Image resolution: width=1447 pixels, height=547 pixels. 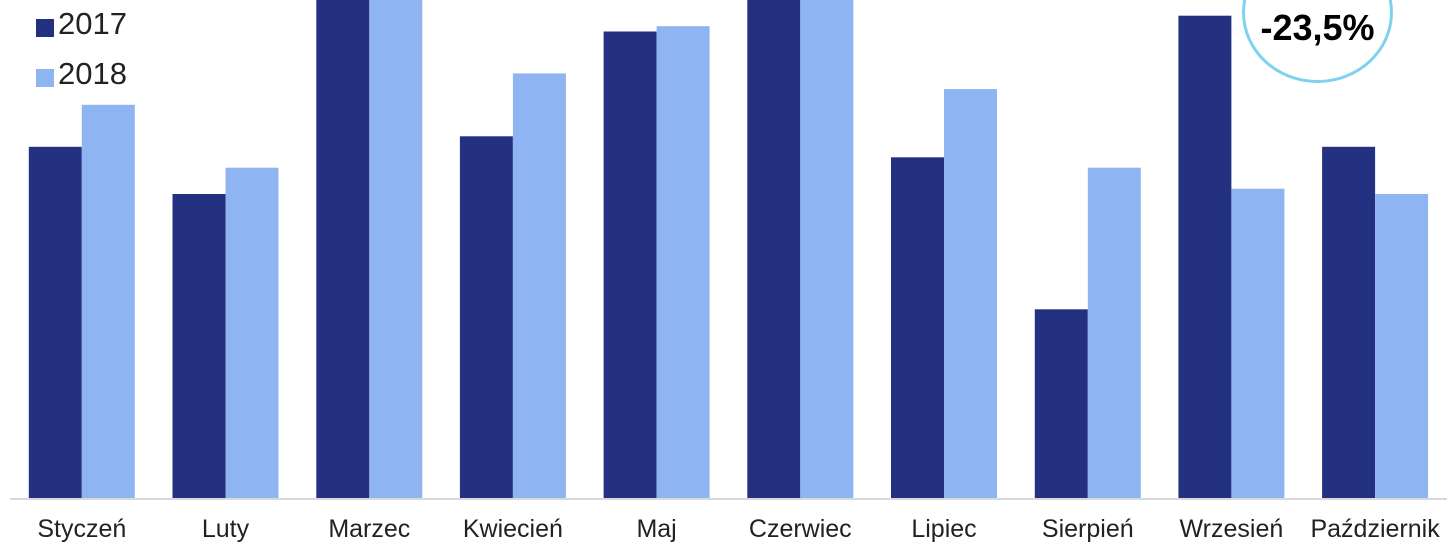 I want to click on legend-swatch-2017, so click(x=45, y=28).